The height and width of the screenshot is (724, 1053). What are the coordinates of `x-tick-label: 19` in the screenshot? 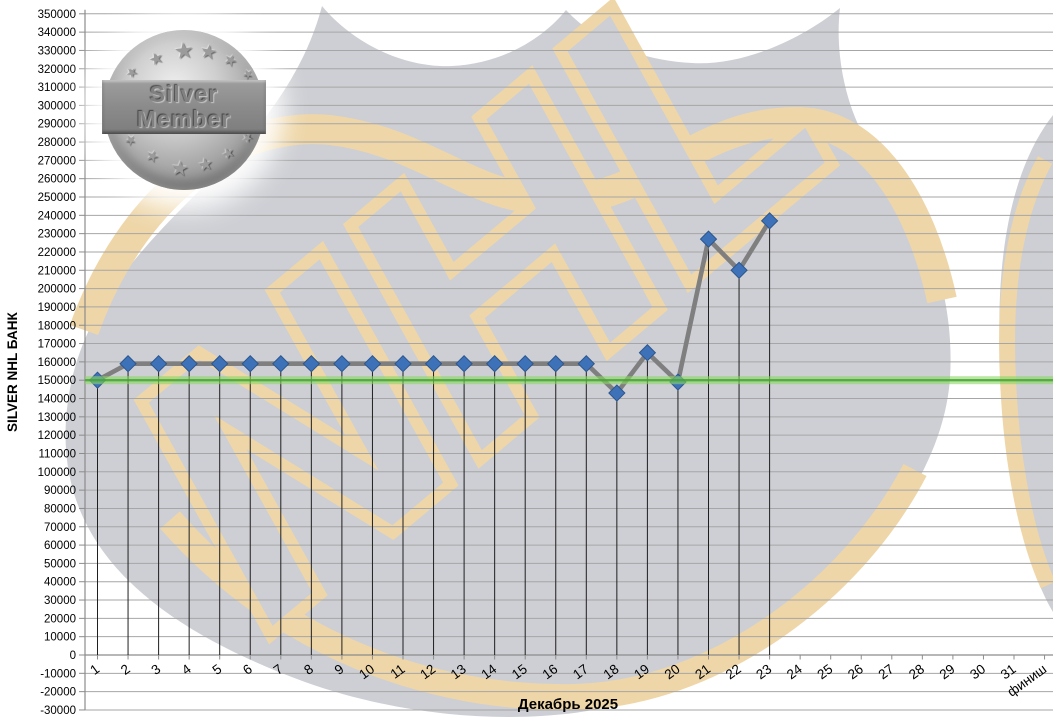 It's located at (641, 671).